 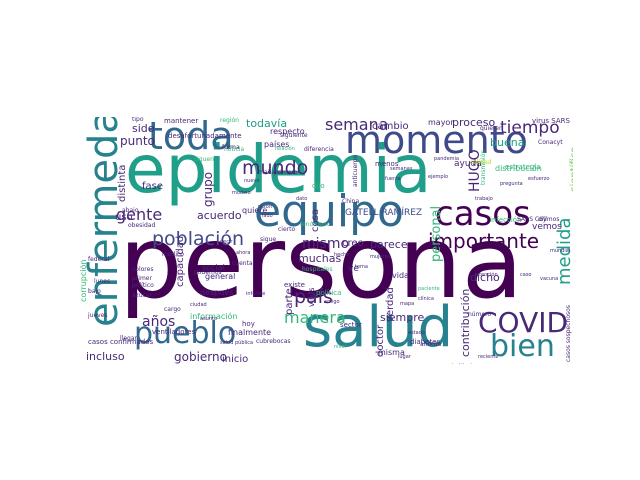 I want to click on word-cierto: cierto, so click(x=287, y=229).